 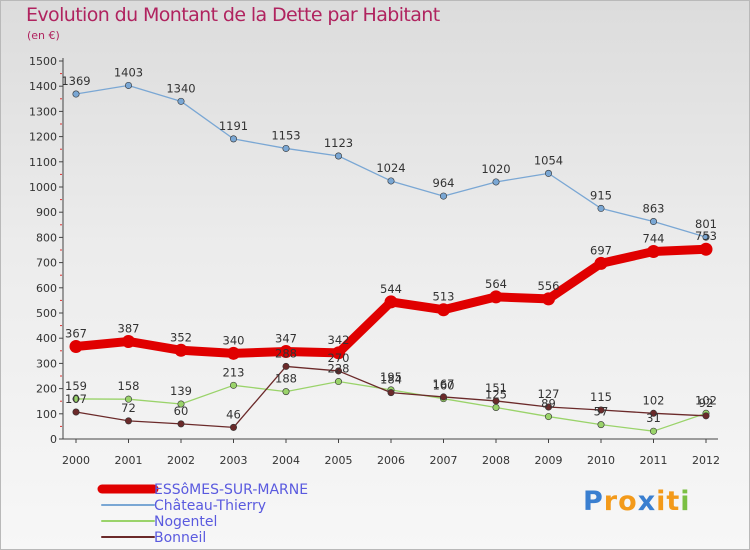 I want to click on x-tick-label: 2001, so click(x=129, y=460).